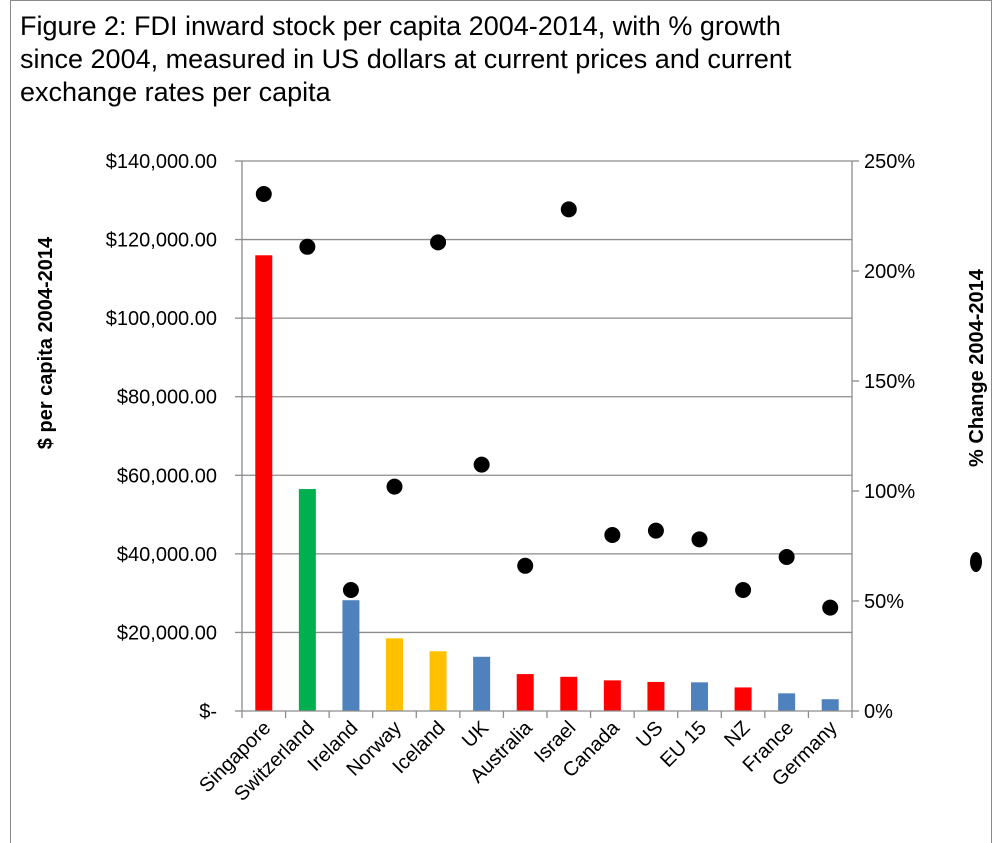 Image resolution: width=994 pixels, height=843 pixels. What do you see at coordinates (786, 557) in the screenshot?
I see `point-france` at bounding box center [786, 557].